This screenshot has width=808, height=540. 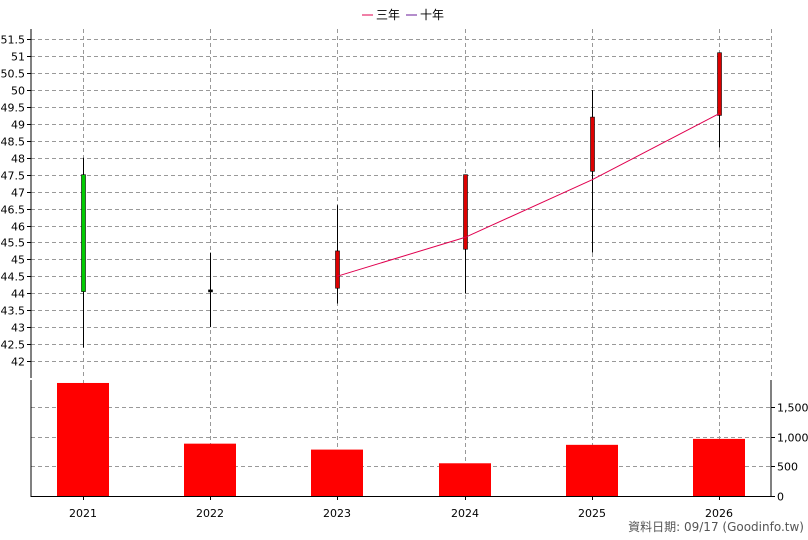 What do you see at coordinates (13, 142) in the screenshot?
I see `price-tick-label: 48.5` at bounding box center [13, 142].